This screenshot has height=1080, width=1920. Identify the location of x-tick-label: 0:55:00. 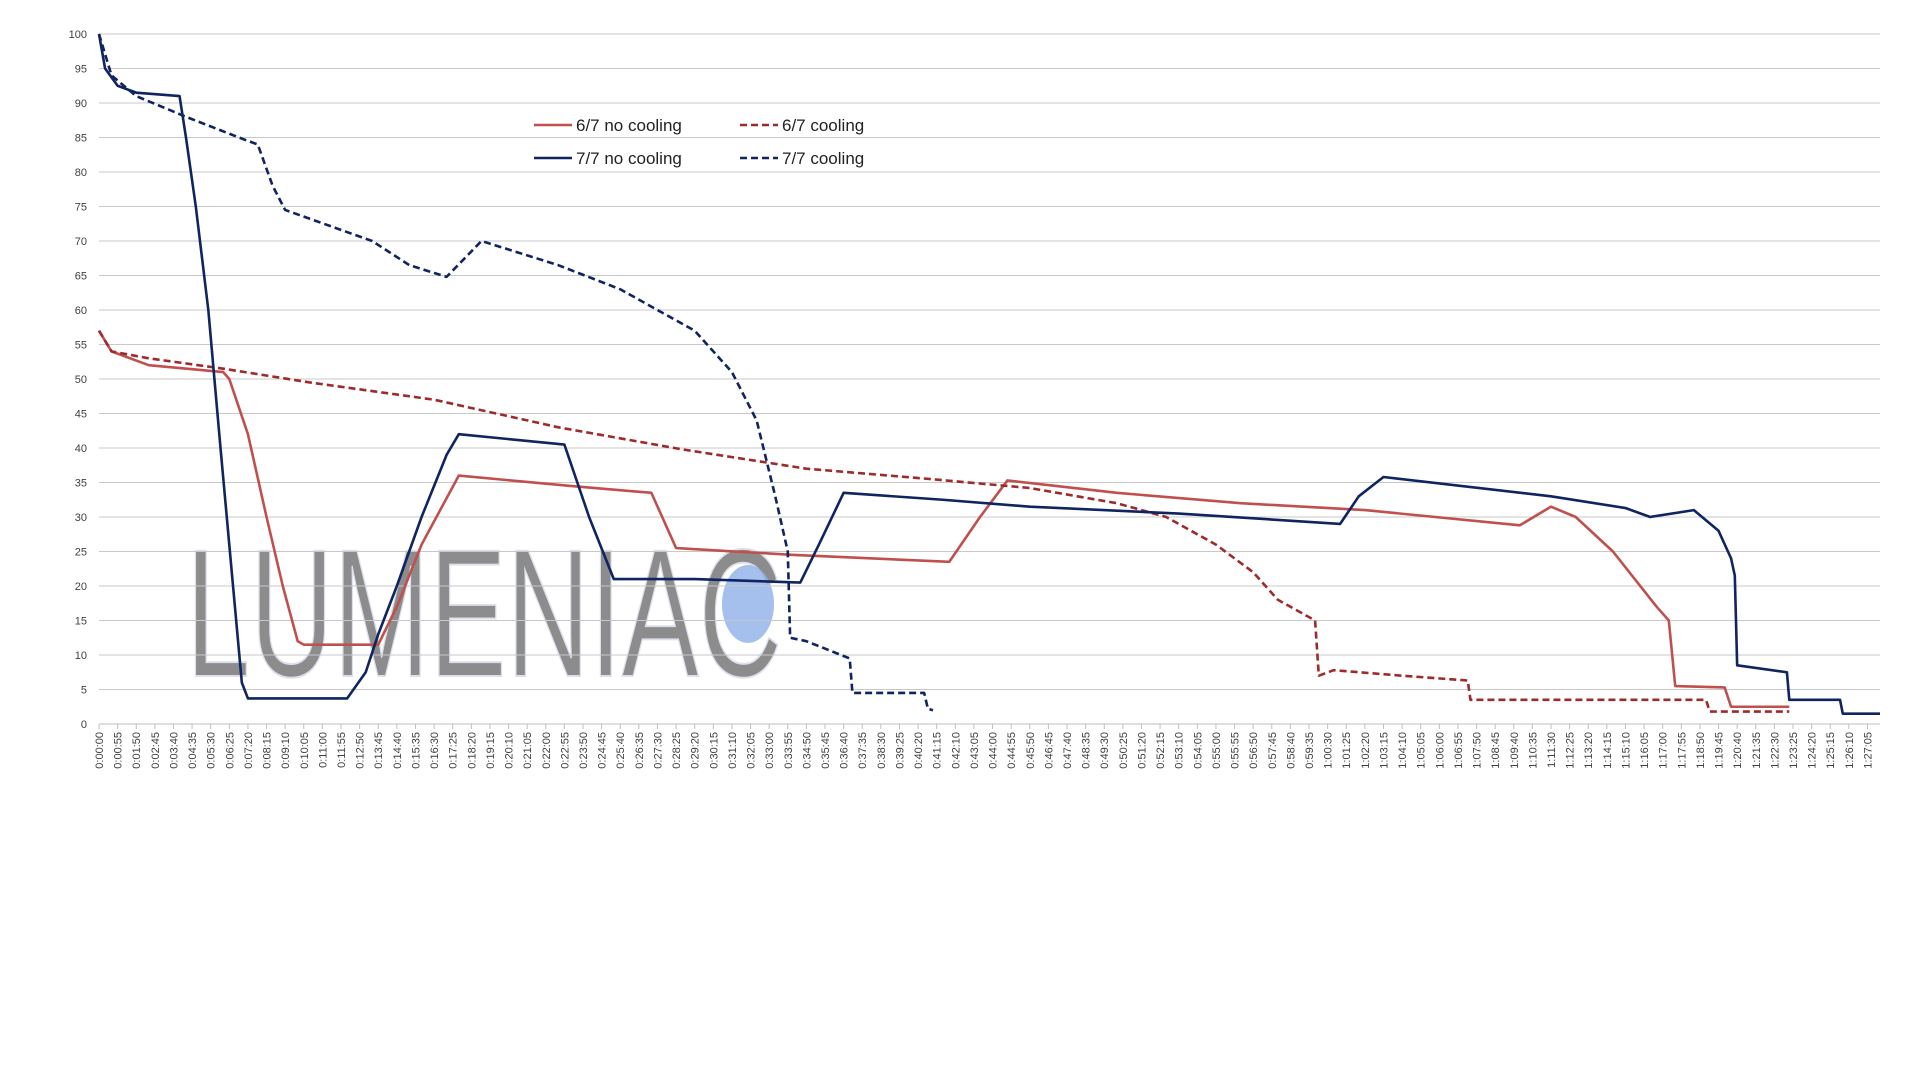
(1217, 750).